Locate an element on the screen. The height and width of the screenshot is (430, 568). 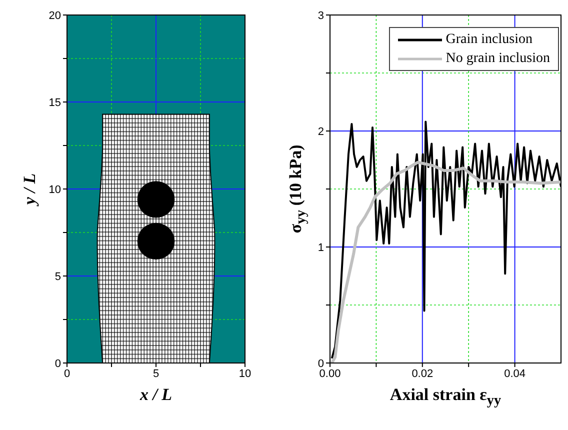
legend-label: Grain inclusion is located at coordinates (489, 40).